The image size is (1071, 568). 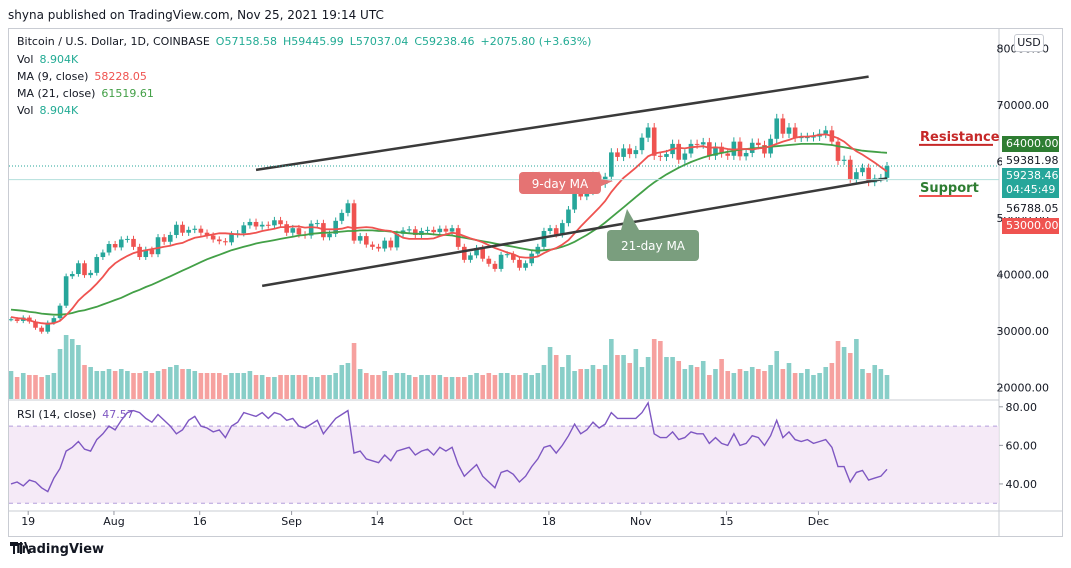 I want to click on price-tick-label: 70000.00, so click(x=1023, y=105).